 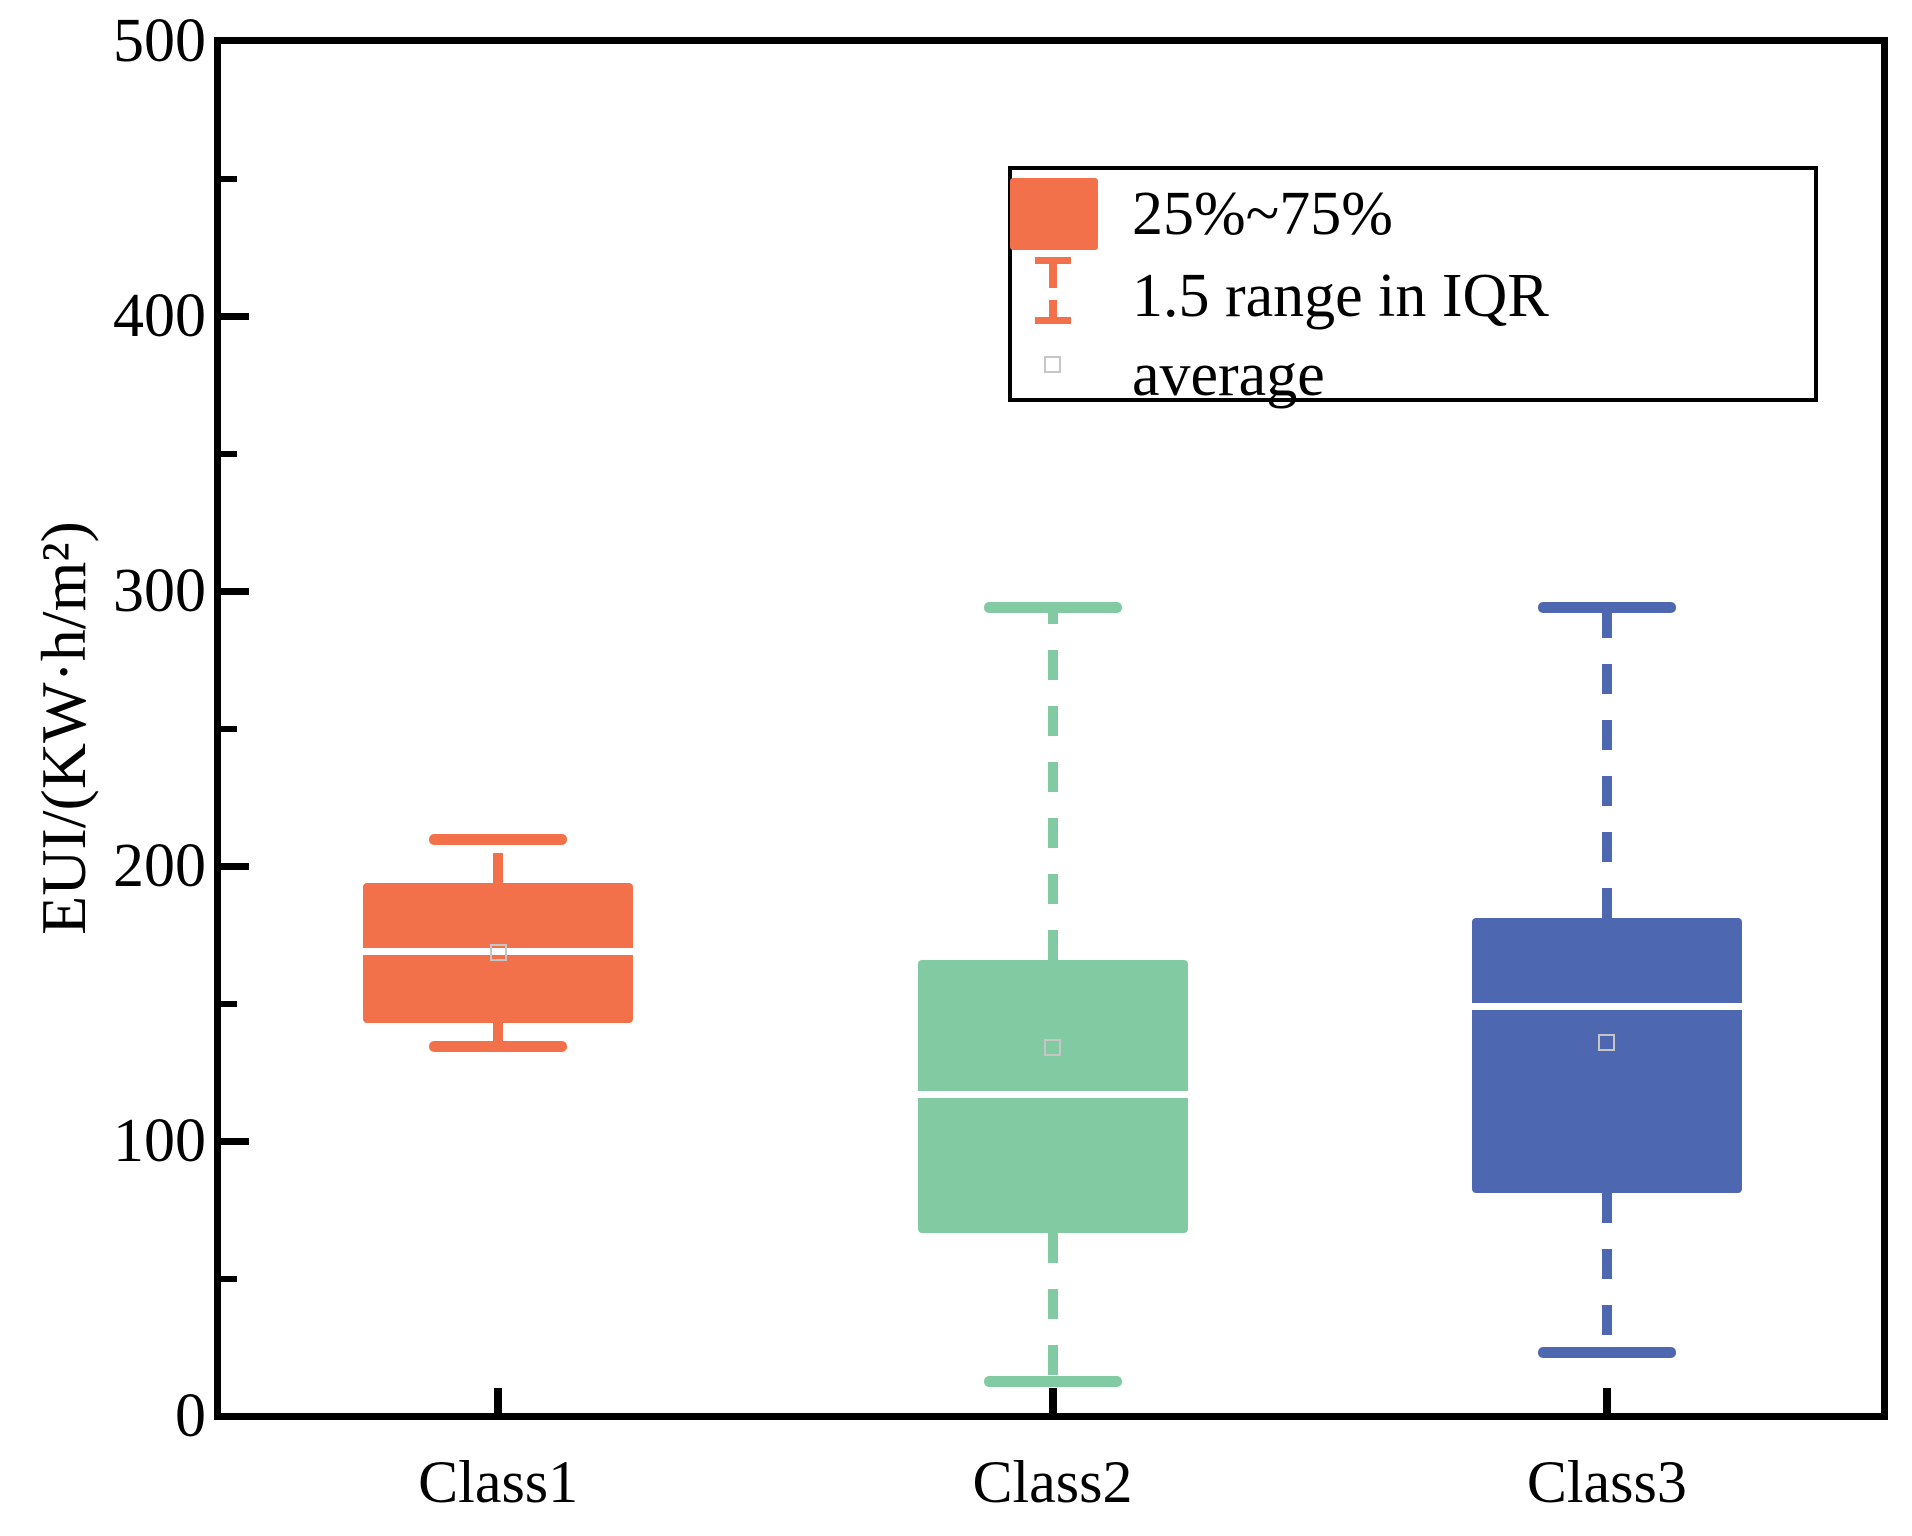 What do you see at coordinates (498, 863) in the screenshot?
I see `whisker-upper-class1` at bounding box center [498, 863].